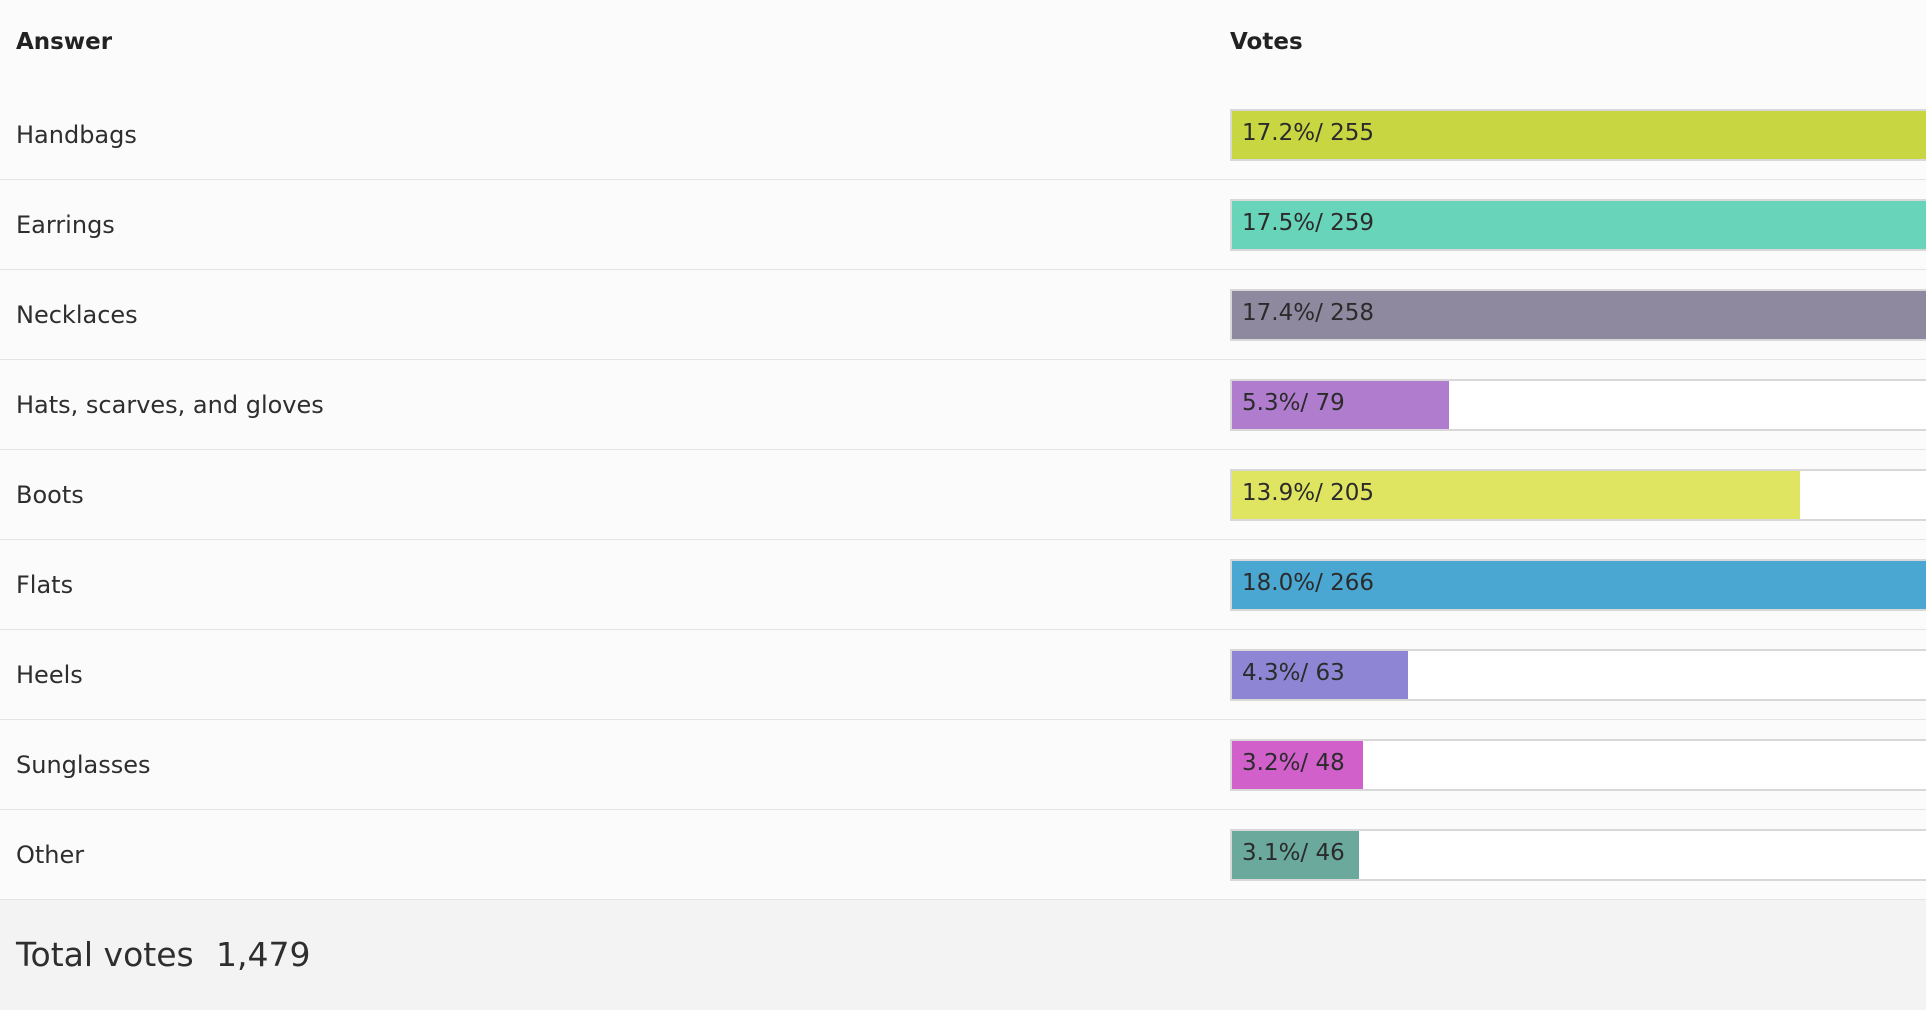 The height and width of the screenshot is (1010, 1926). What do you see at coordinates (1293, 673) in the screenshot?
I see `vote-bar-label: 4.3%/ 63` at bounding box center [1293, 673].